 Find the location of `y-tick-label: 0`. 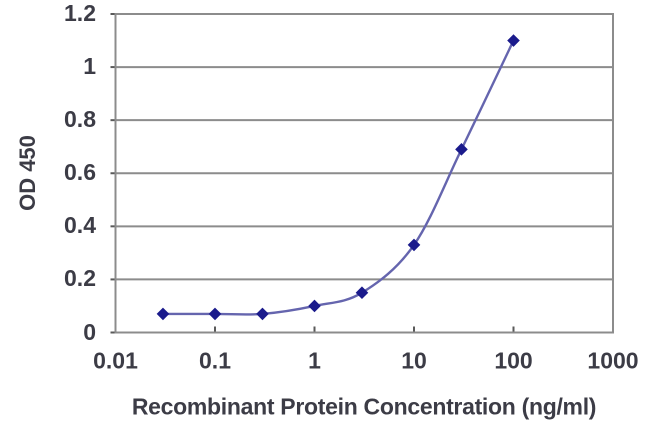

y-tick-label: 0 is located at coordinates (89, 331).